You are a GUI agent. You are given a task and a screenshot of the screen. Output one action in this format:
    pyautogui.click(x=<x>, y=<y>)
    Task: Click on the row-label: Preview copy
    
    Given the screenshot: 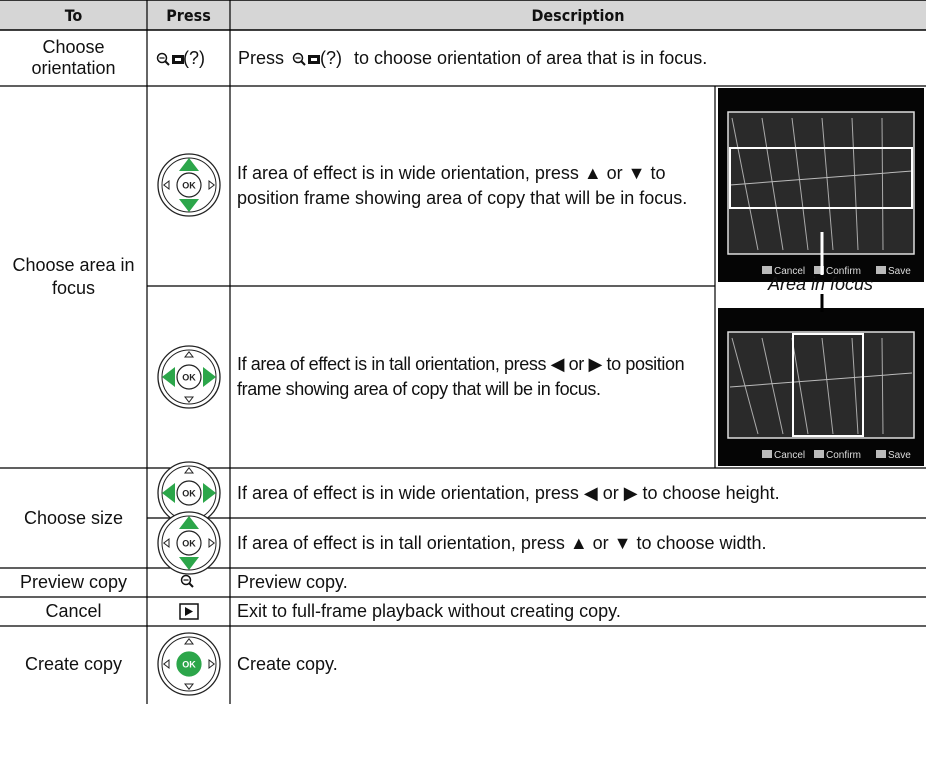 What is the action you would take?
    pyautogui.click(x=73, y=582)
    